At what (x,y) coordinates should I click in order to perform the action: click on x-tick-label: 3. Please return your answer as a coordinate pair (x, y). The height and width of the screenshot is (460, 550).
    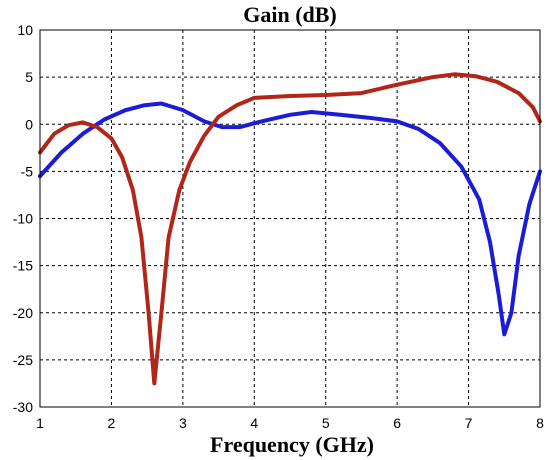
    Looking at the image, I should click on (183, 423).